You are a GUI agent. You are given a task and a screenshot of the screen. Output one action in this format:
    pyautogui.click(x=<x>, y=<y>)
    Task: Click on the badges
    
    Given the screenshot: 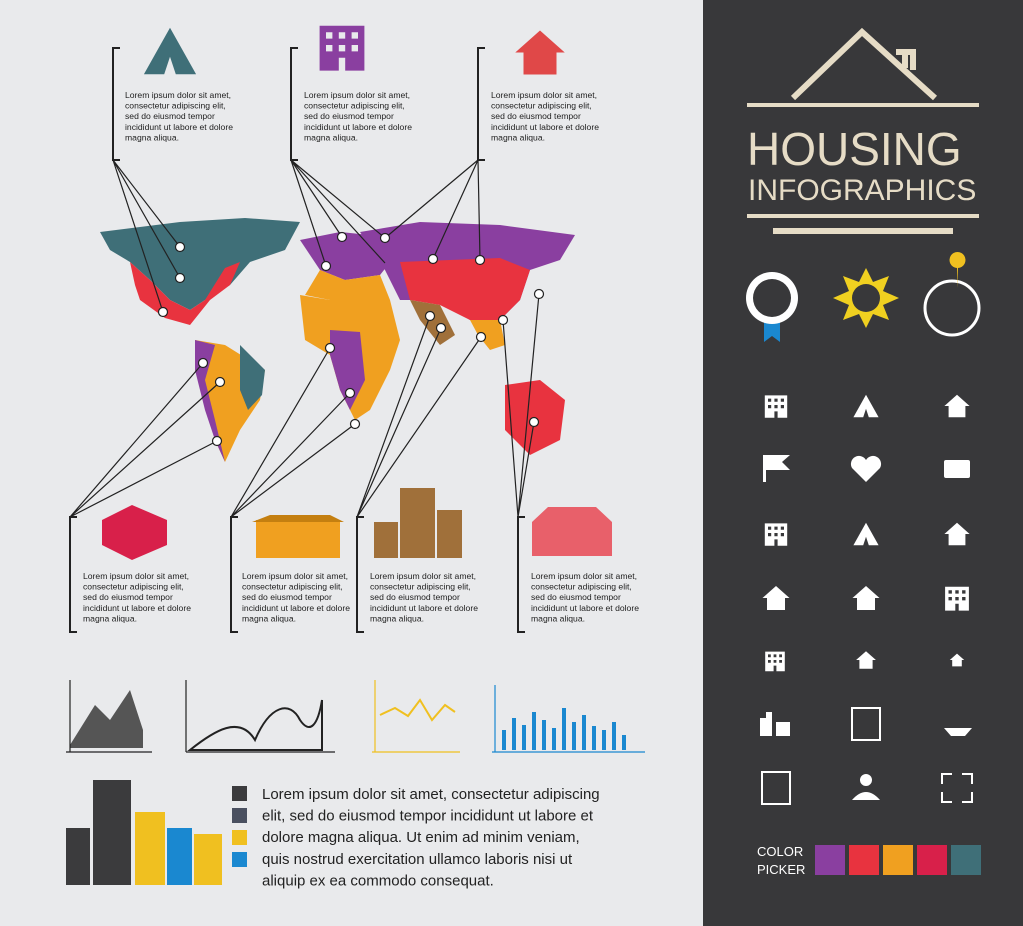 What is the action you would take?
    pyautogui.click(x=863, y=297)
    